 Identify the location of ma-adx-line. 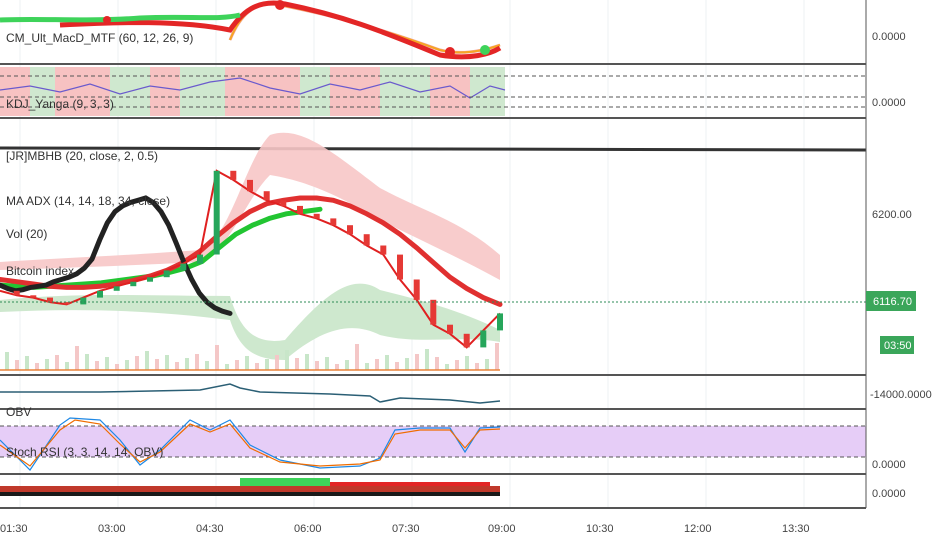
(251, 251).